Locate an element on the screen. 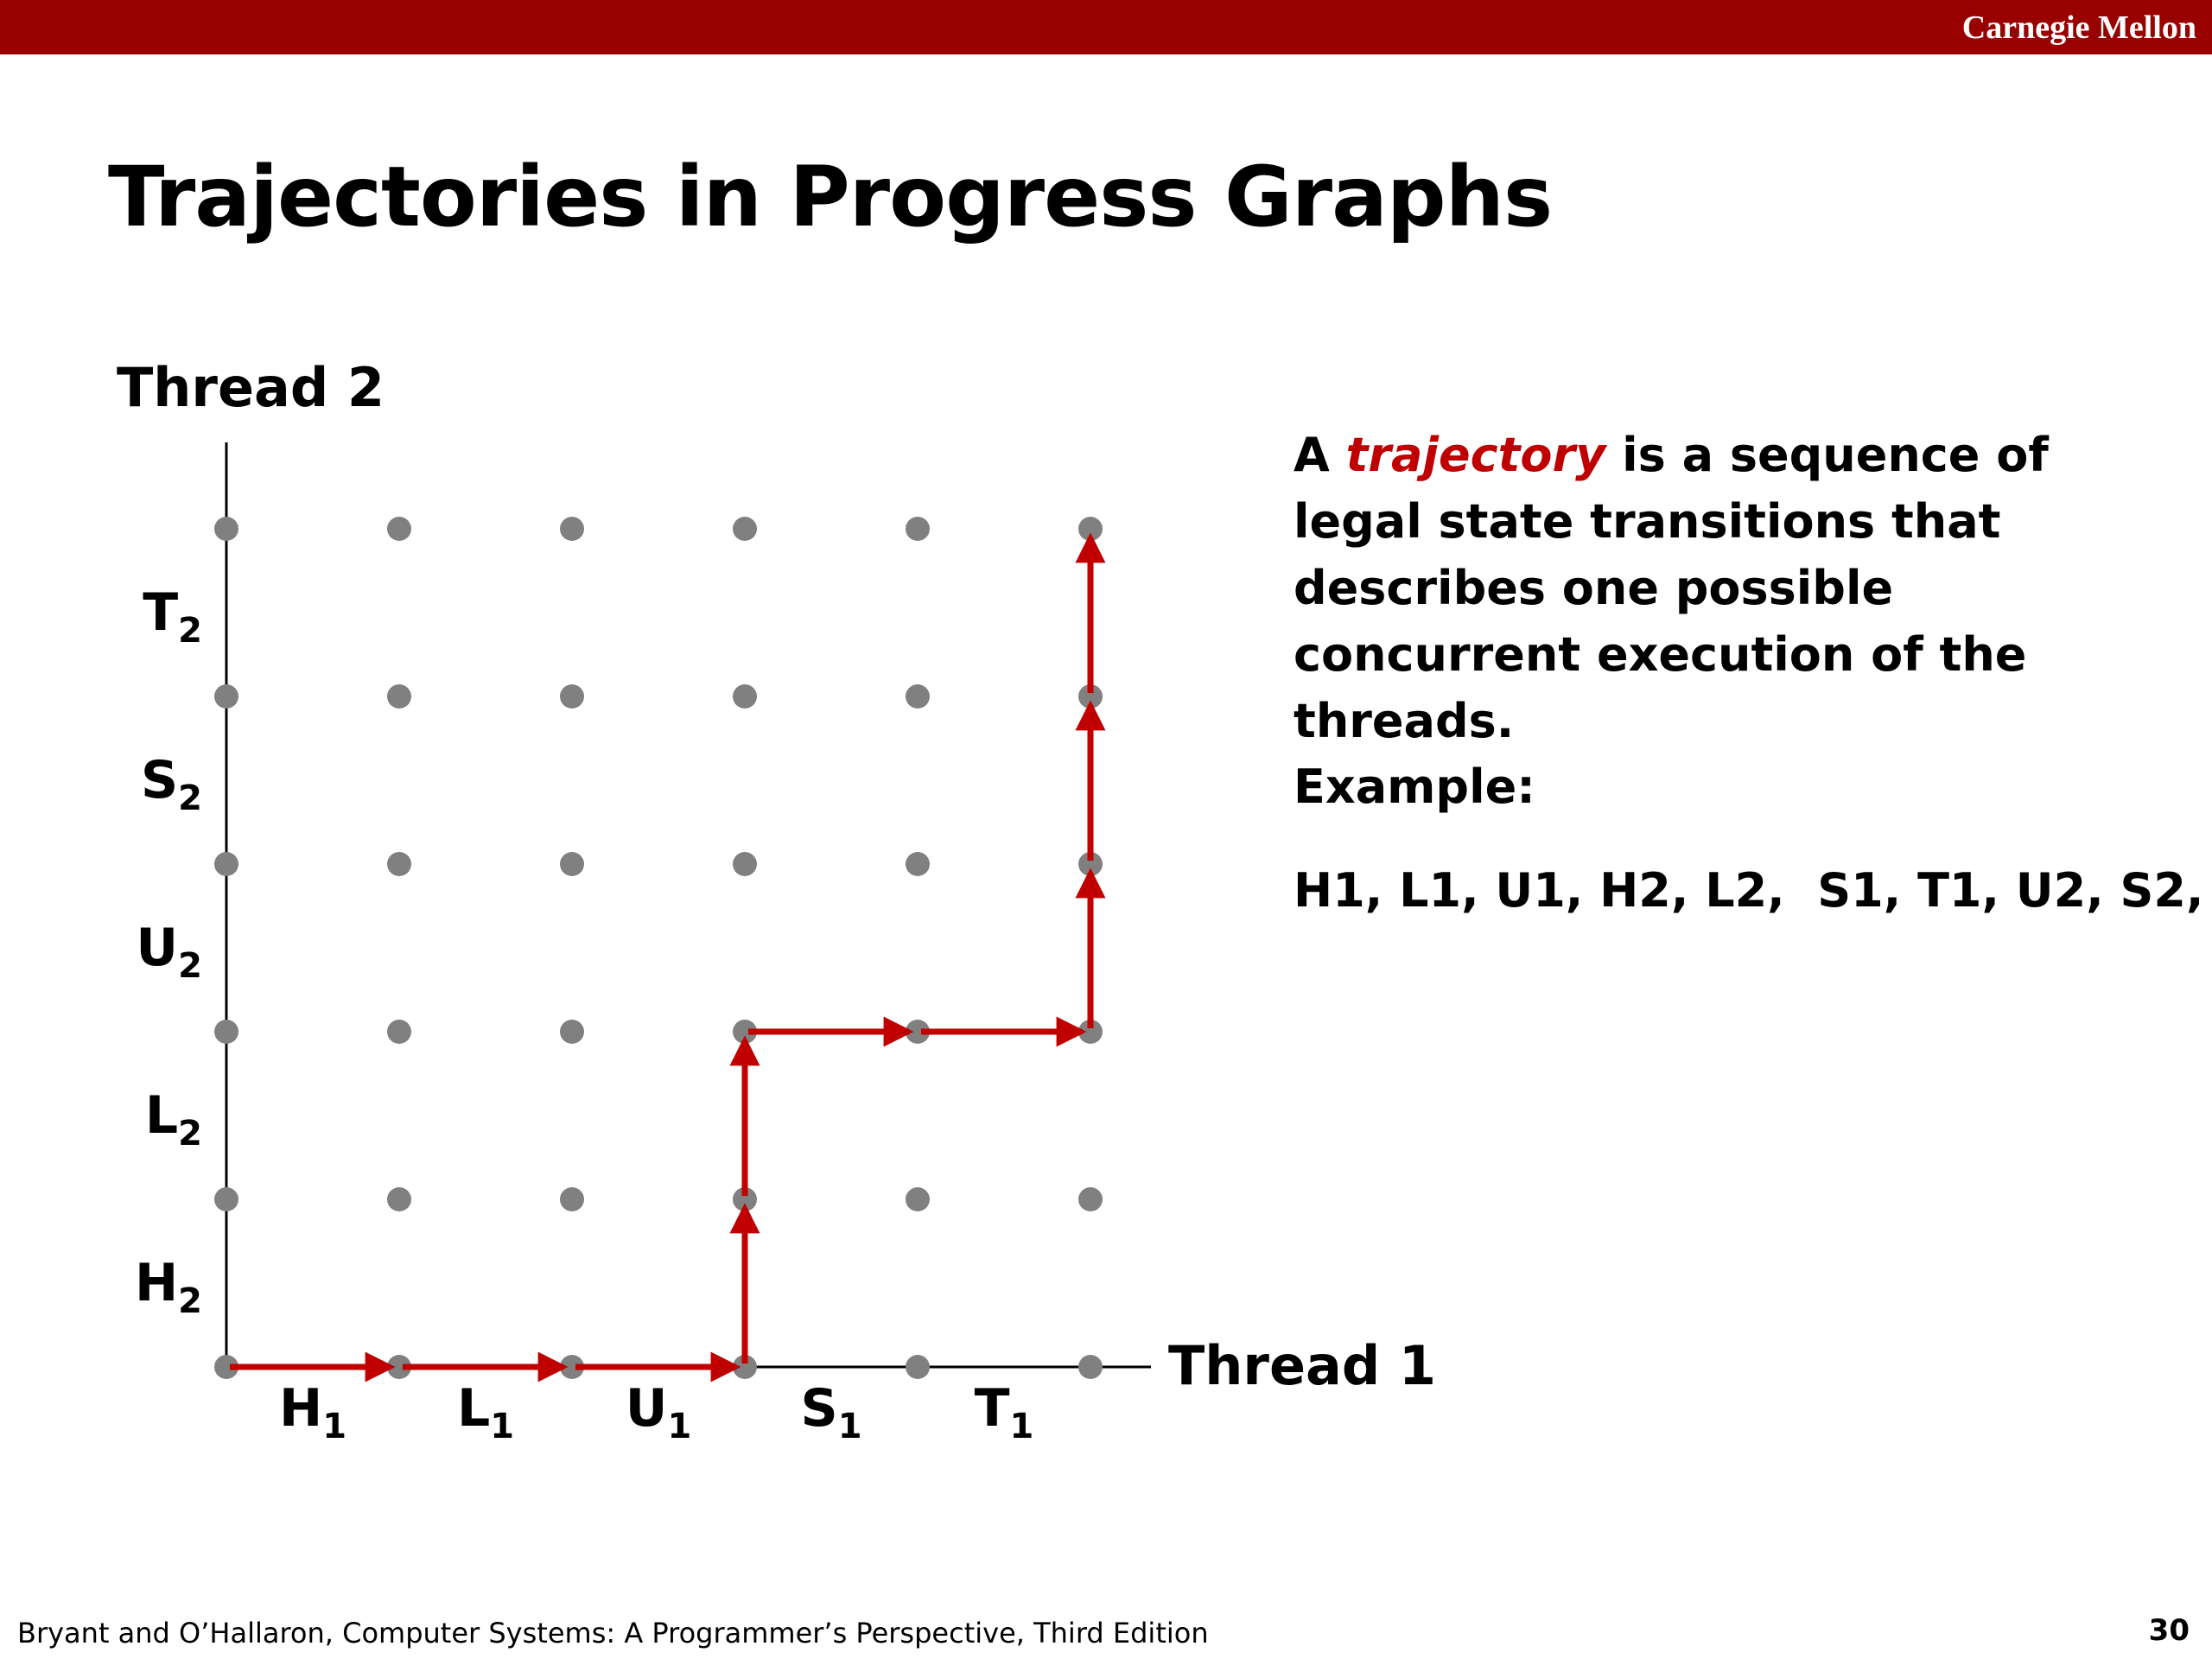  y-axis-title: Thread 2 is located at coordinates (251, 387).